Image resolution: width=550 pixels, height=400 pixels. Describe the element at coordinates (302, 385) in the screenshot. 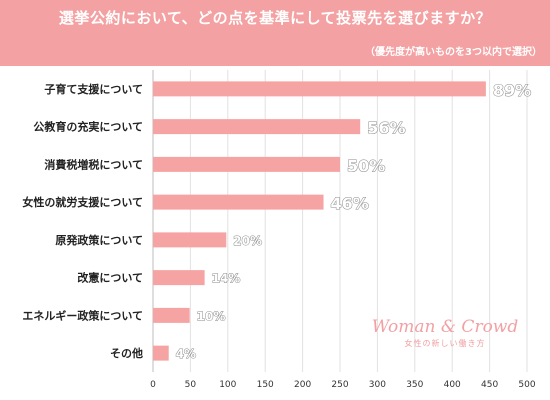

I see `x-tick-label: 200` at that location.